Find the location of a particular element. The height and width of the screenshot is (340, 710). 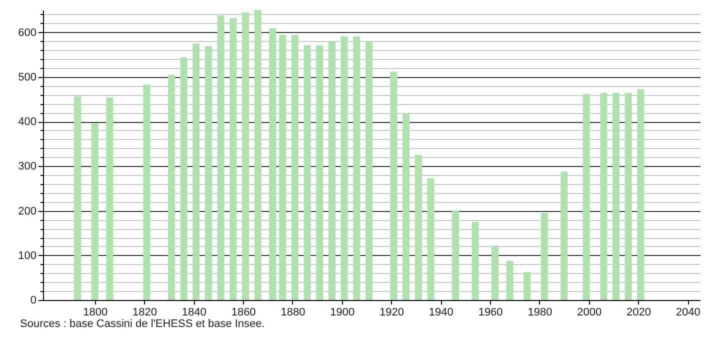

x-tick-label: 1900 is located at coordinates (342, 312).